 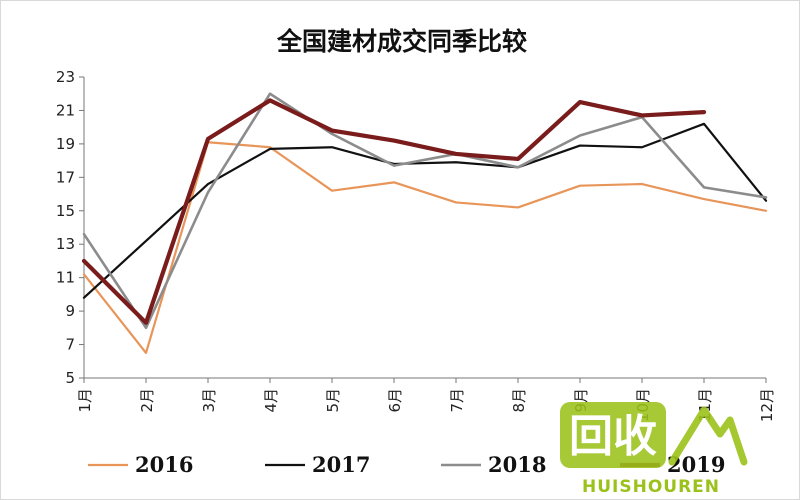 I want to click on y-tick-label: 21, so click(x=65, y=110).